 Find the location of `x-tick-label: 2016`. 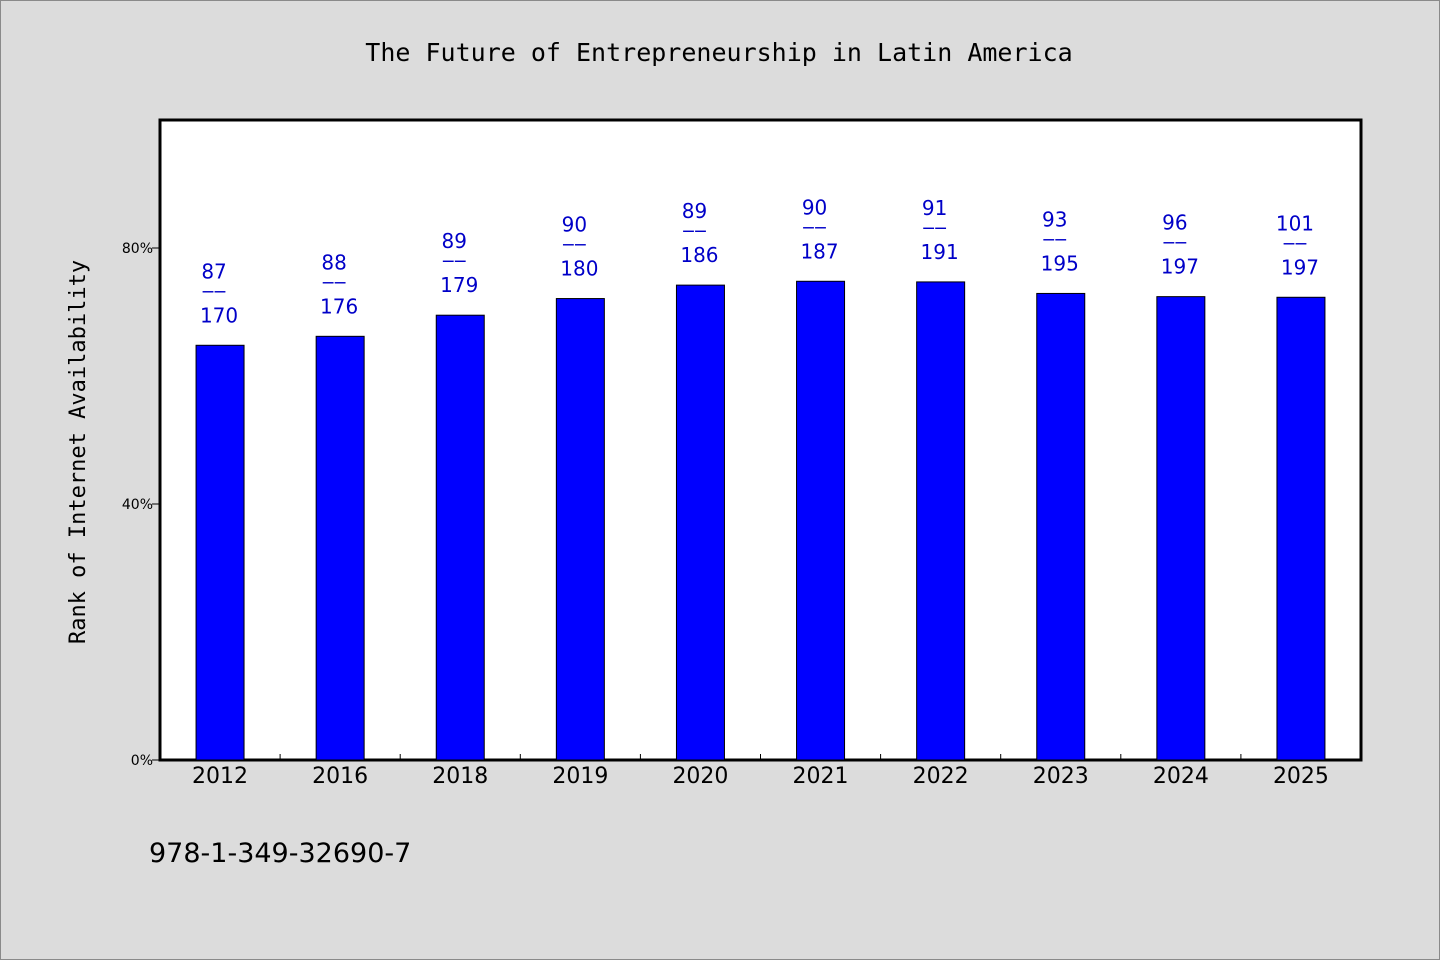

x-tick-label: 2016 is located at coordinates (340, 776).